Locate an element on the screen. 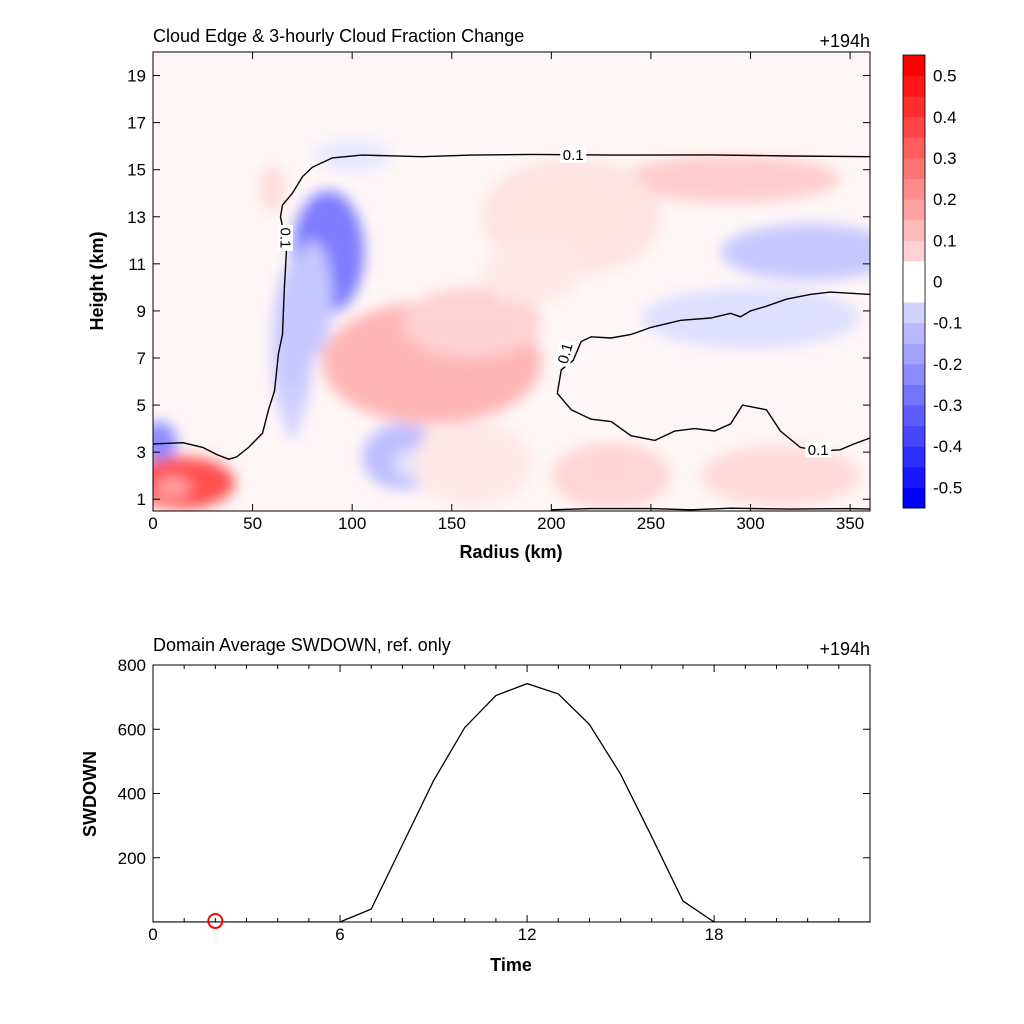 The width and height of the screenshot is (1024, 1024). line-y-axis-label: SWDOWN is located at coordinates (90, 794).